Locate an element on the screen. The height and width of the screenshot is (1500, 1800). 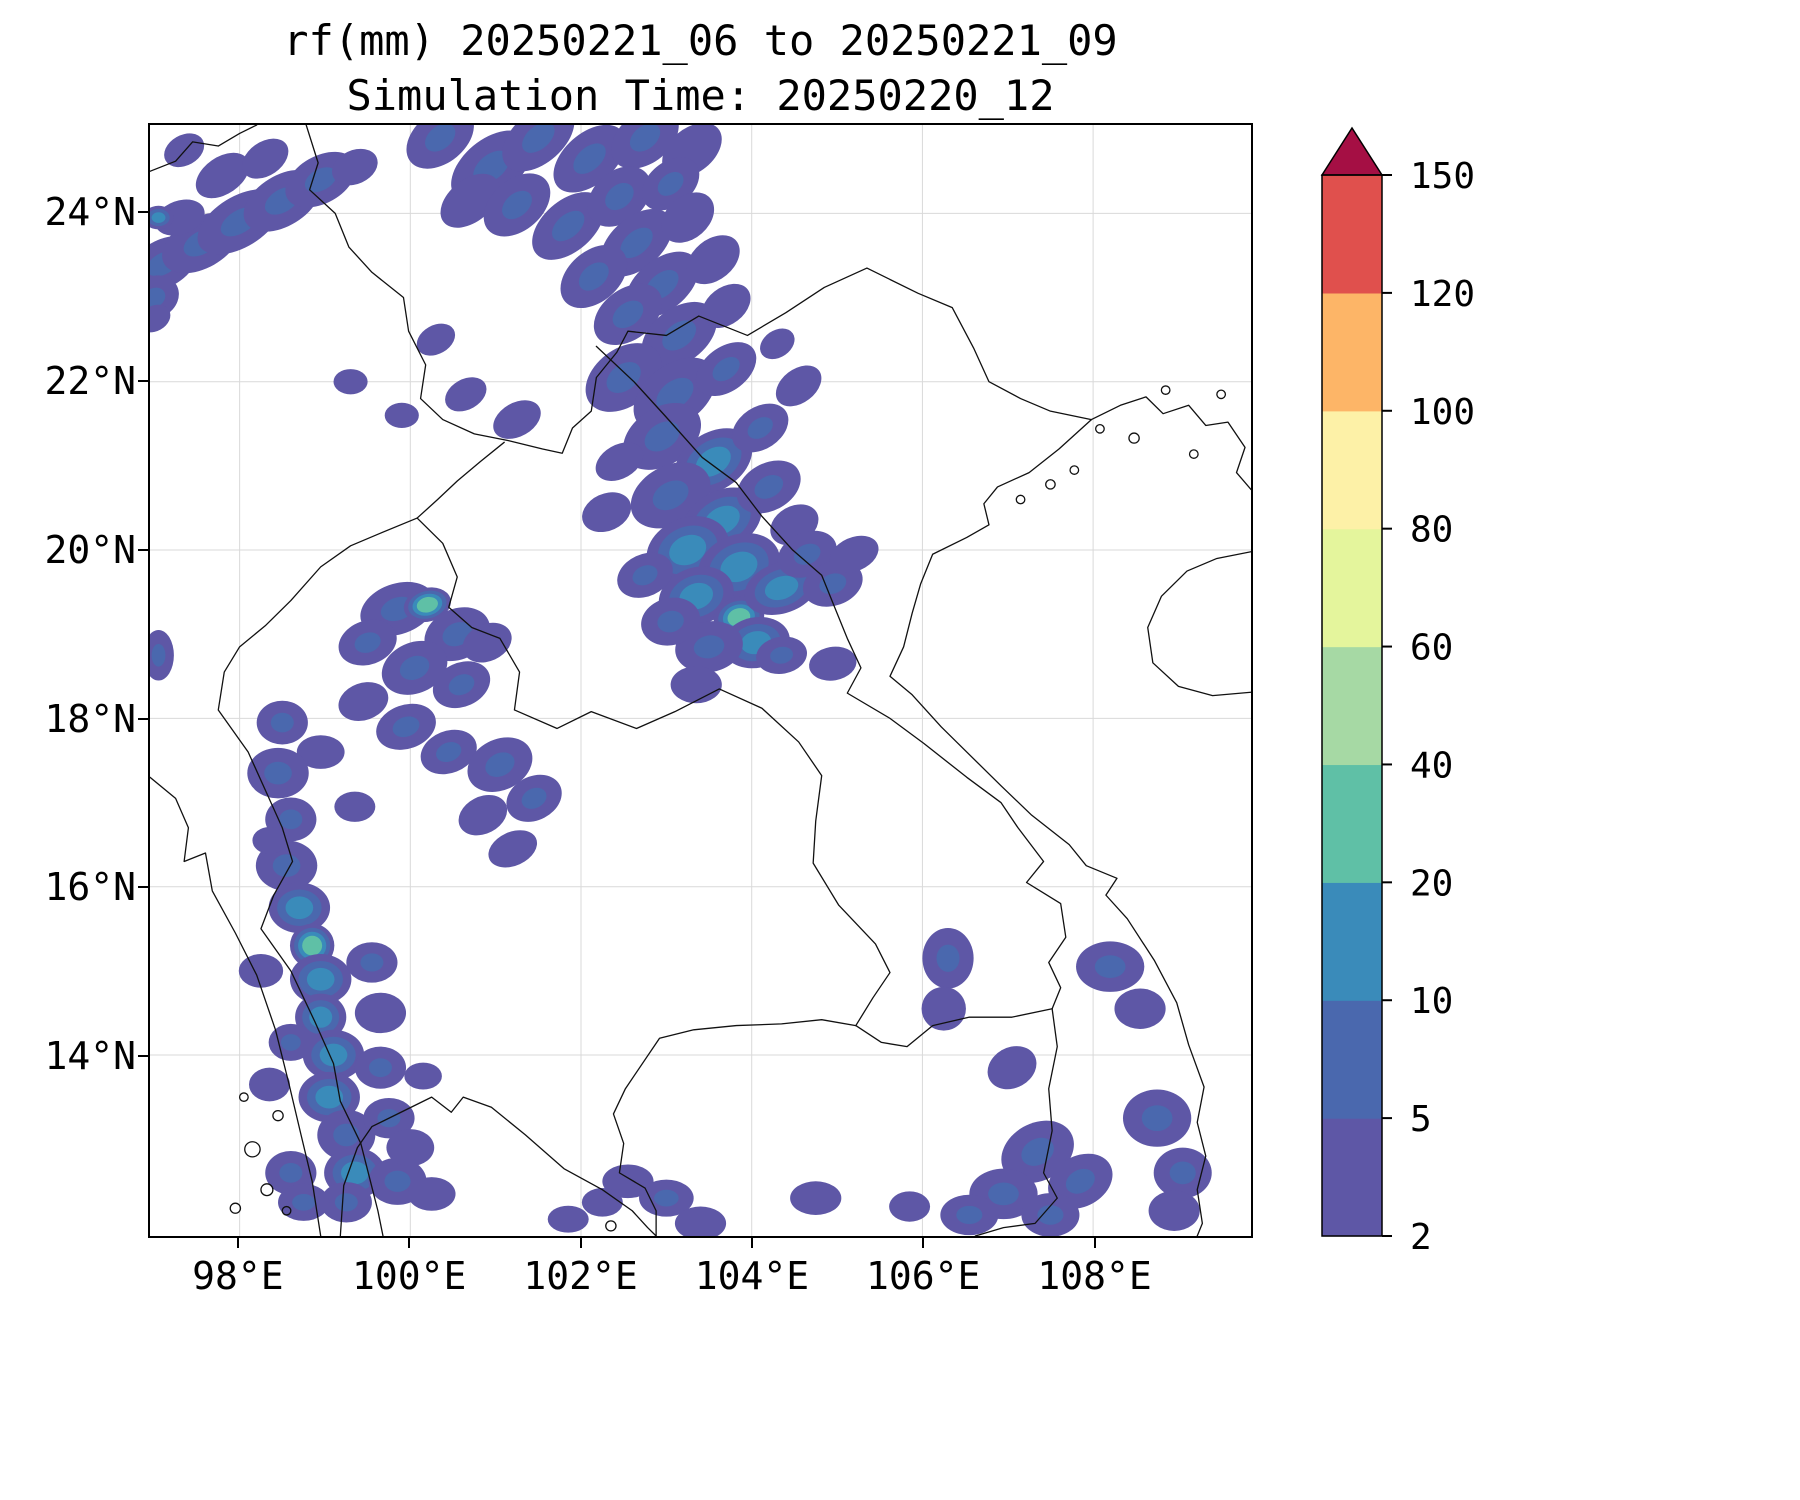
colorbar-tick-label: 120 is located at coordinates (1442, 294).